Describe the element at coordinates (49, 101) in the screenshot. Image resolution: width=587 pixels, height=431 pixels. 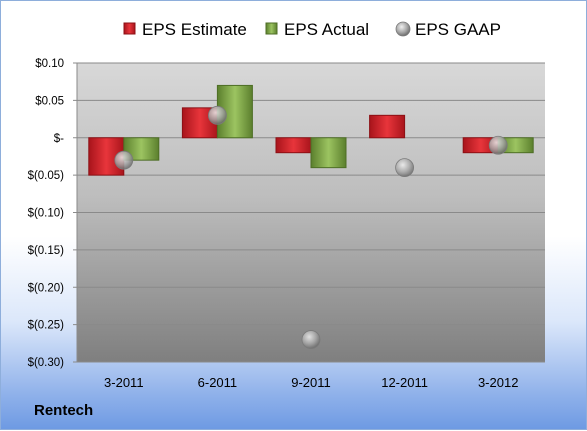
I see `y-tick-label: $0.05` at that location.